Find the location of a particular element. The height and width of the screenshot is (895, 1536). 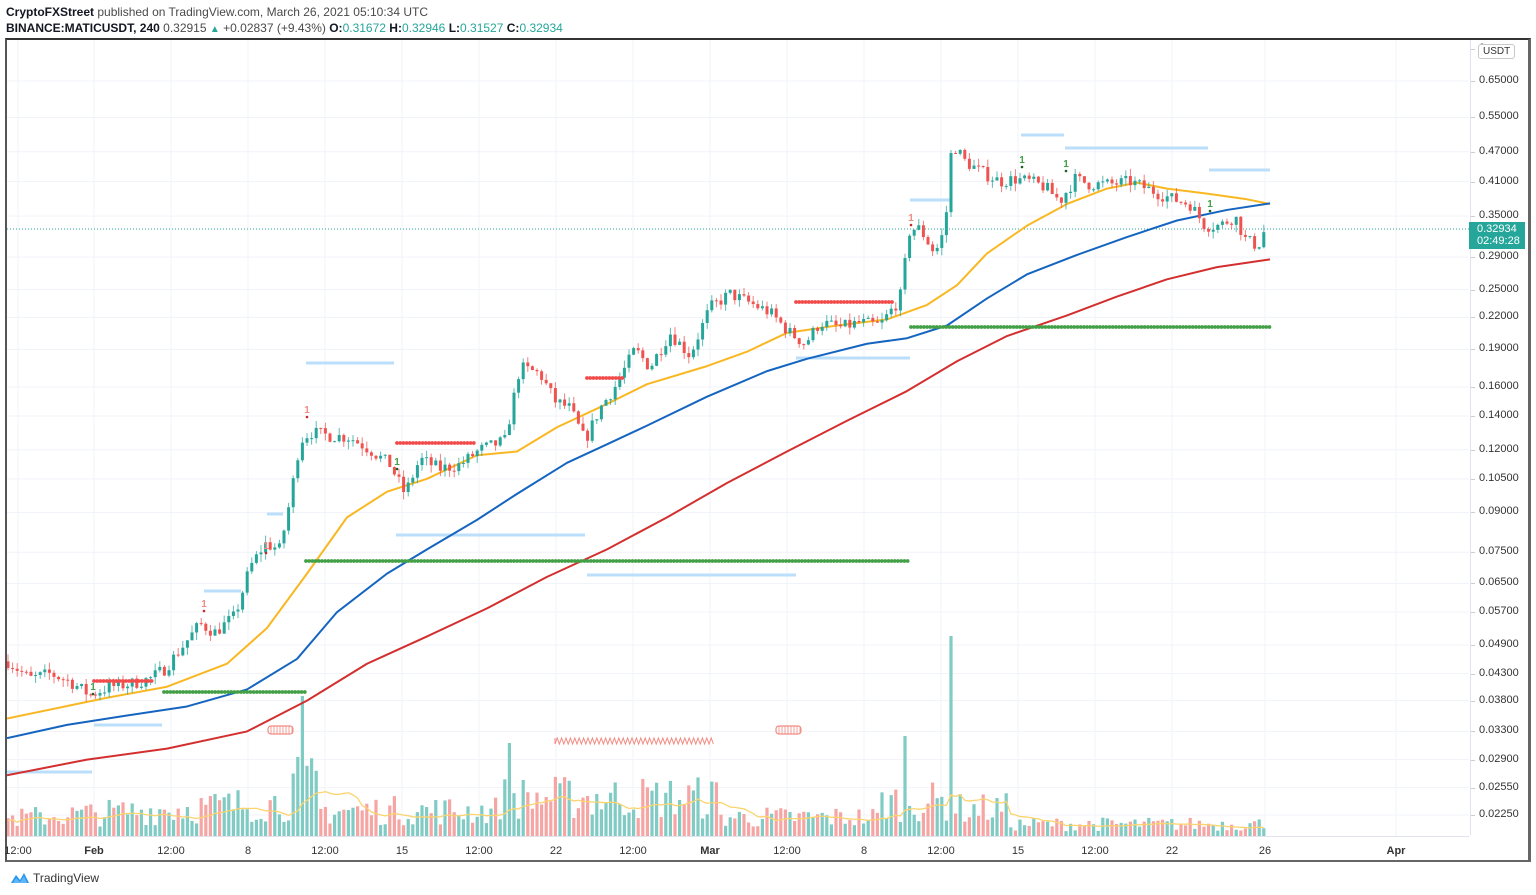

currency-label: USDT is located at coordinates (1497, 51).